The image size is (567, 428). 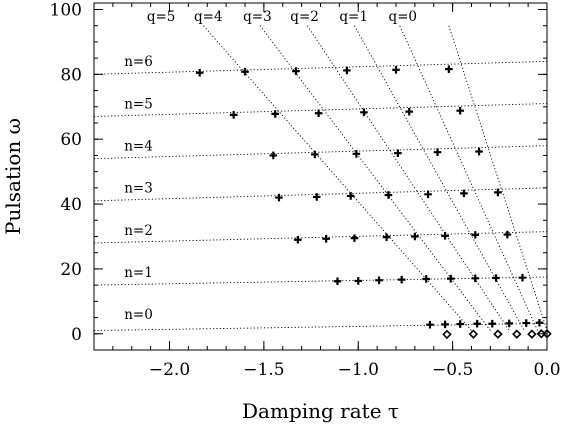 What do you see at coordinates (66, 10) in the screenshot?
I see `y-tick-label: 100` at bounding box center [66, 10].